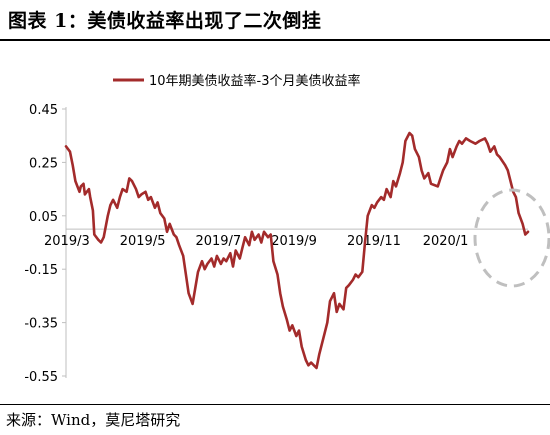 The width and height of the screenshot is (550, 435). What do you see at coordinates (43, 217) in the screenshot?
I see `y-tick-label: 0.05` at bounding box center [43, 217].